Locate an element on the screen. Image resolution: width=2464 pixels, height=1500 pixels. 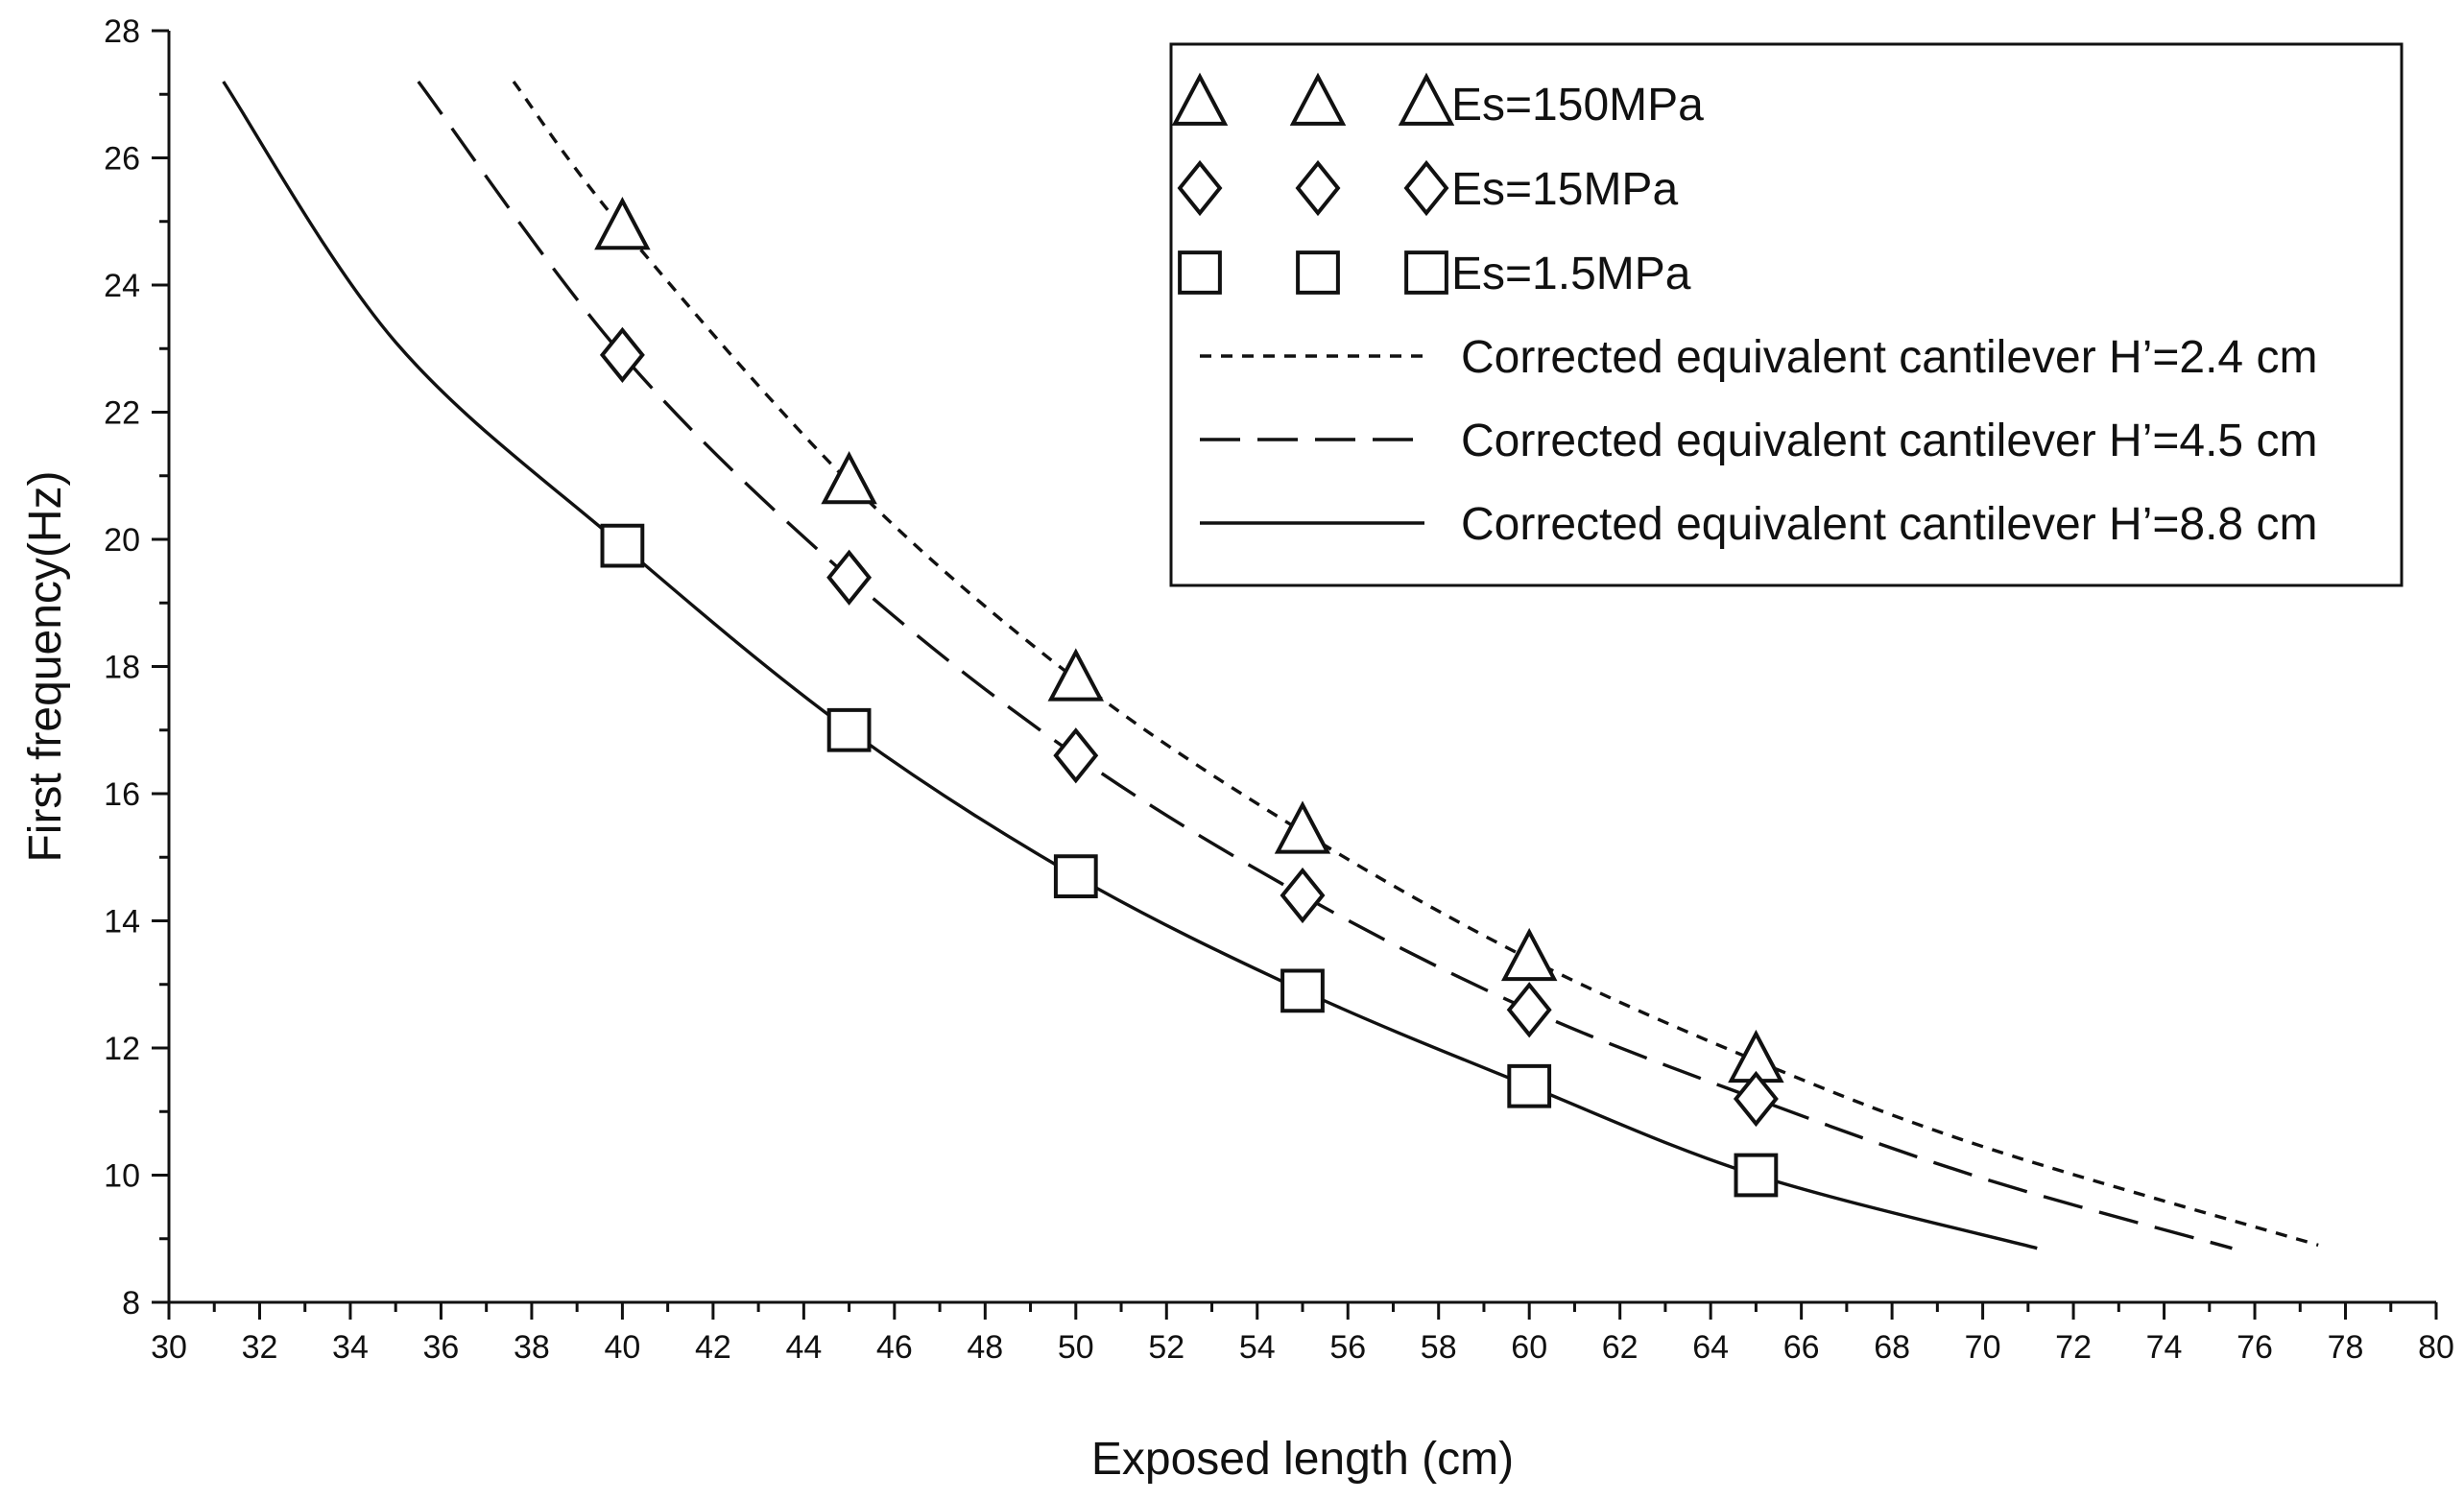
y-tick-label: 16 is located at coordinates (122, 794).